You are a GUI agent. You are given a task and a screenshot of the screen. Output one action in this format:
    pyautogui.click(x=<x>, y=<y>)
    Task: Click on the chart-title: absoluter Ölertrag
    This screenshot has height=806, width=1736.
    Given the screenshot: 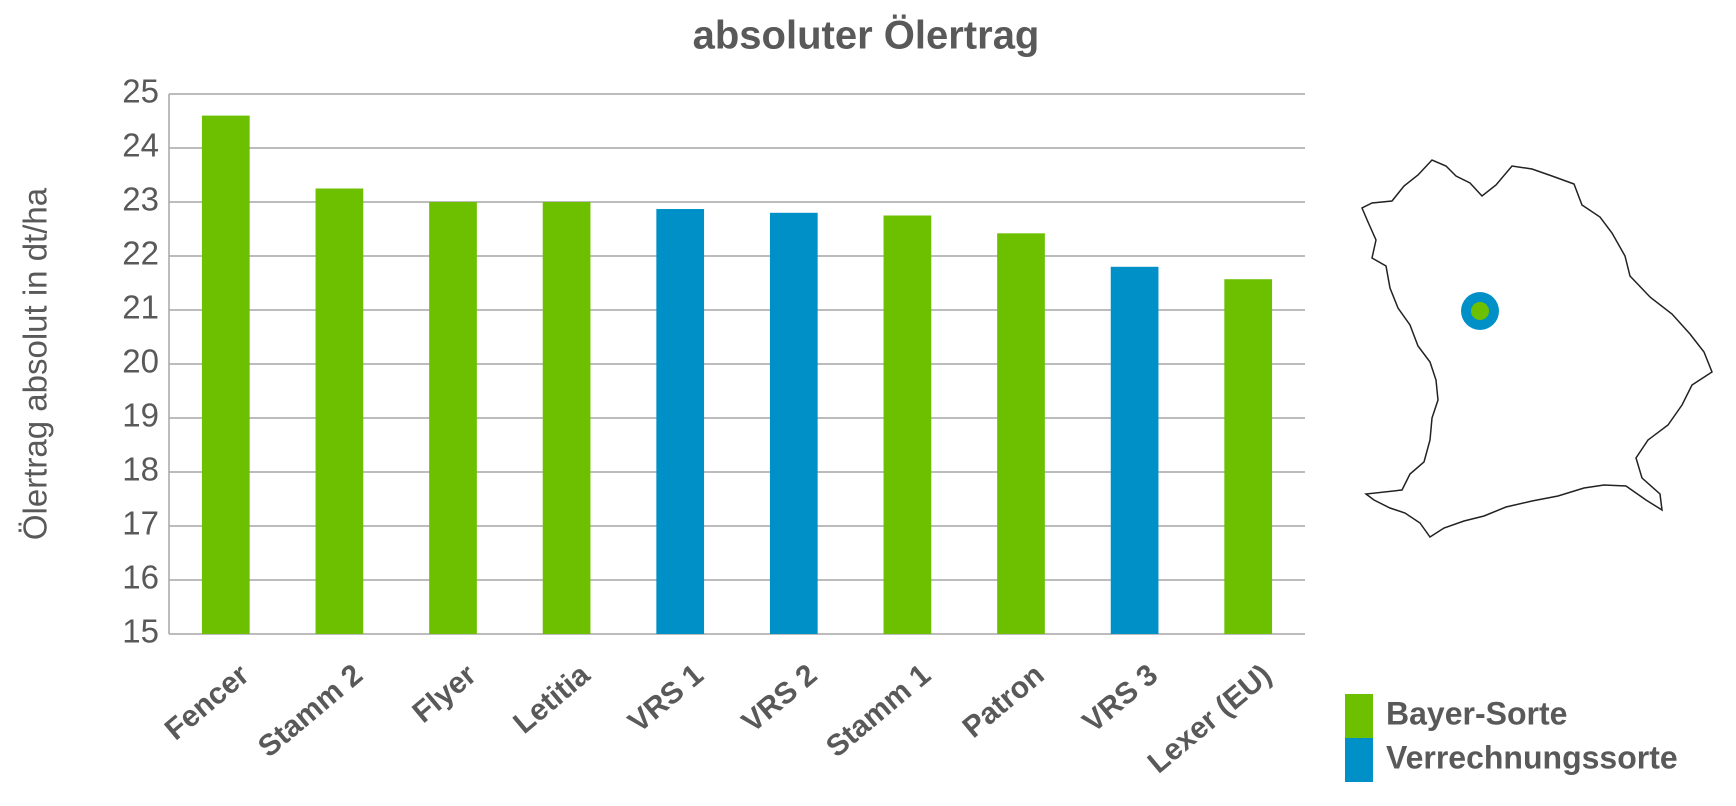 What is the action you would take?
    pyautogui.click(x=866, y=35)
    